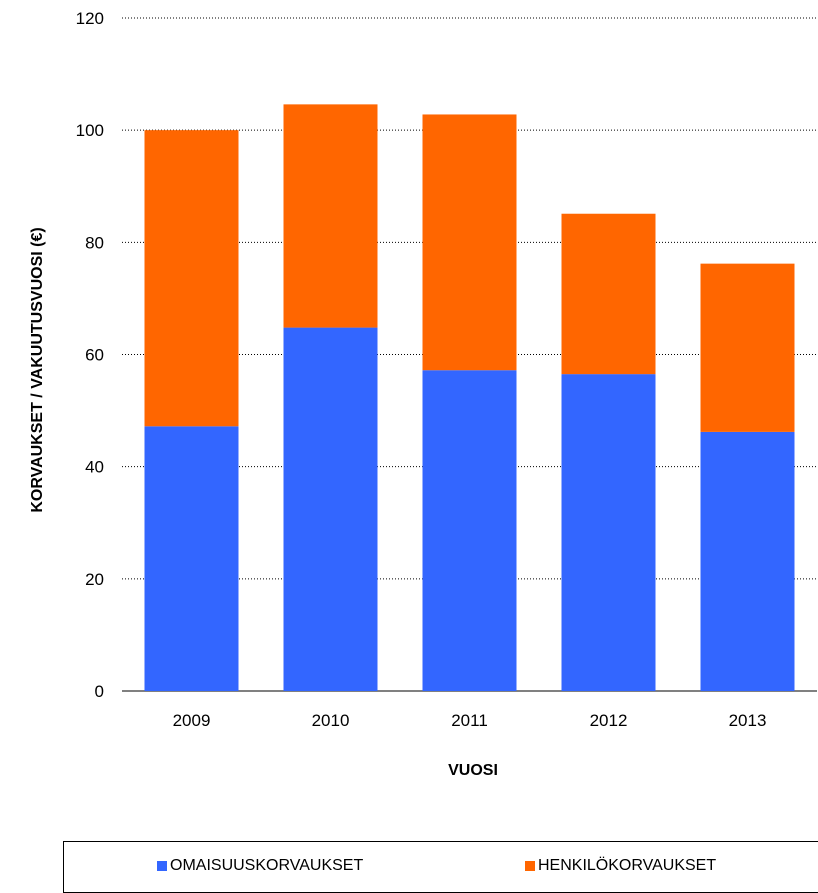  I want to click on y-tick-label: 40, so click(94, 467).